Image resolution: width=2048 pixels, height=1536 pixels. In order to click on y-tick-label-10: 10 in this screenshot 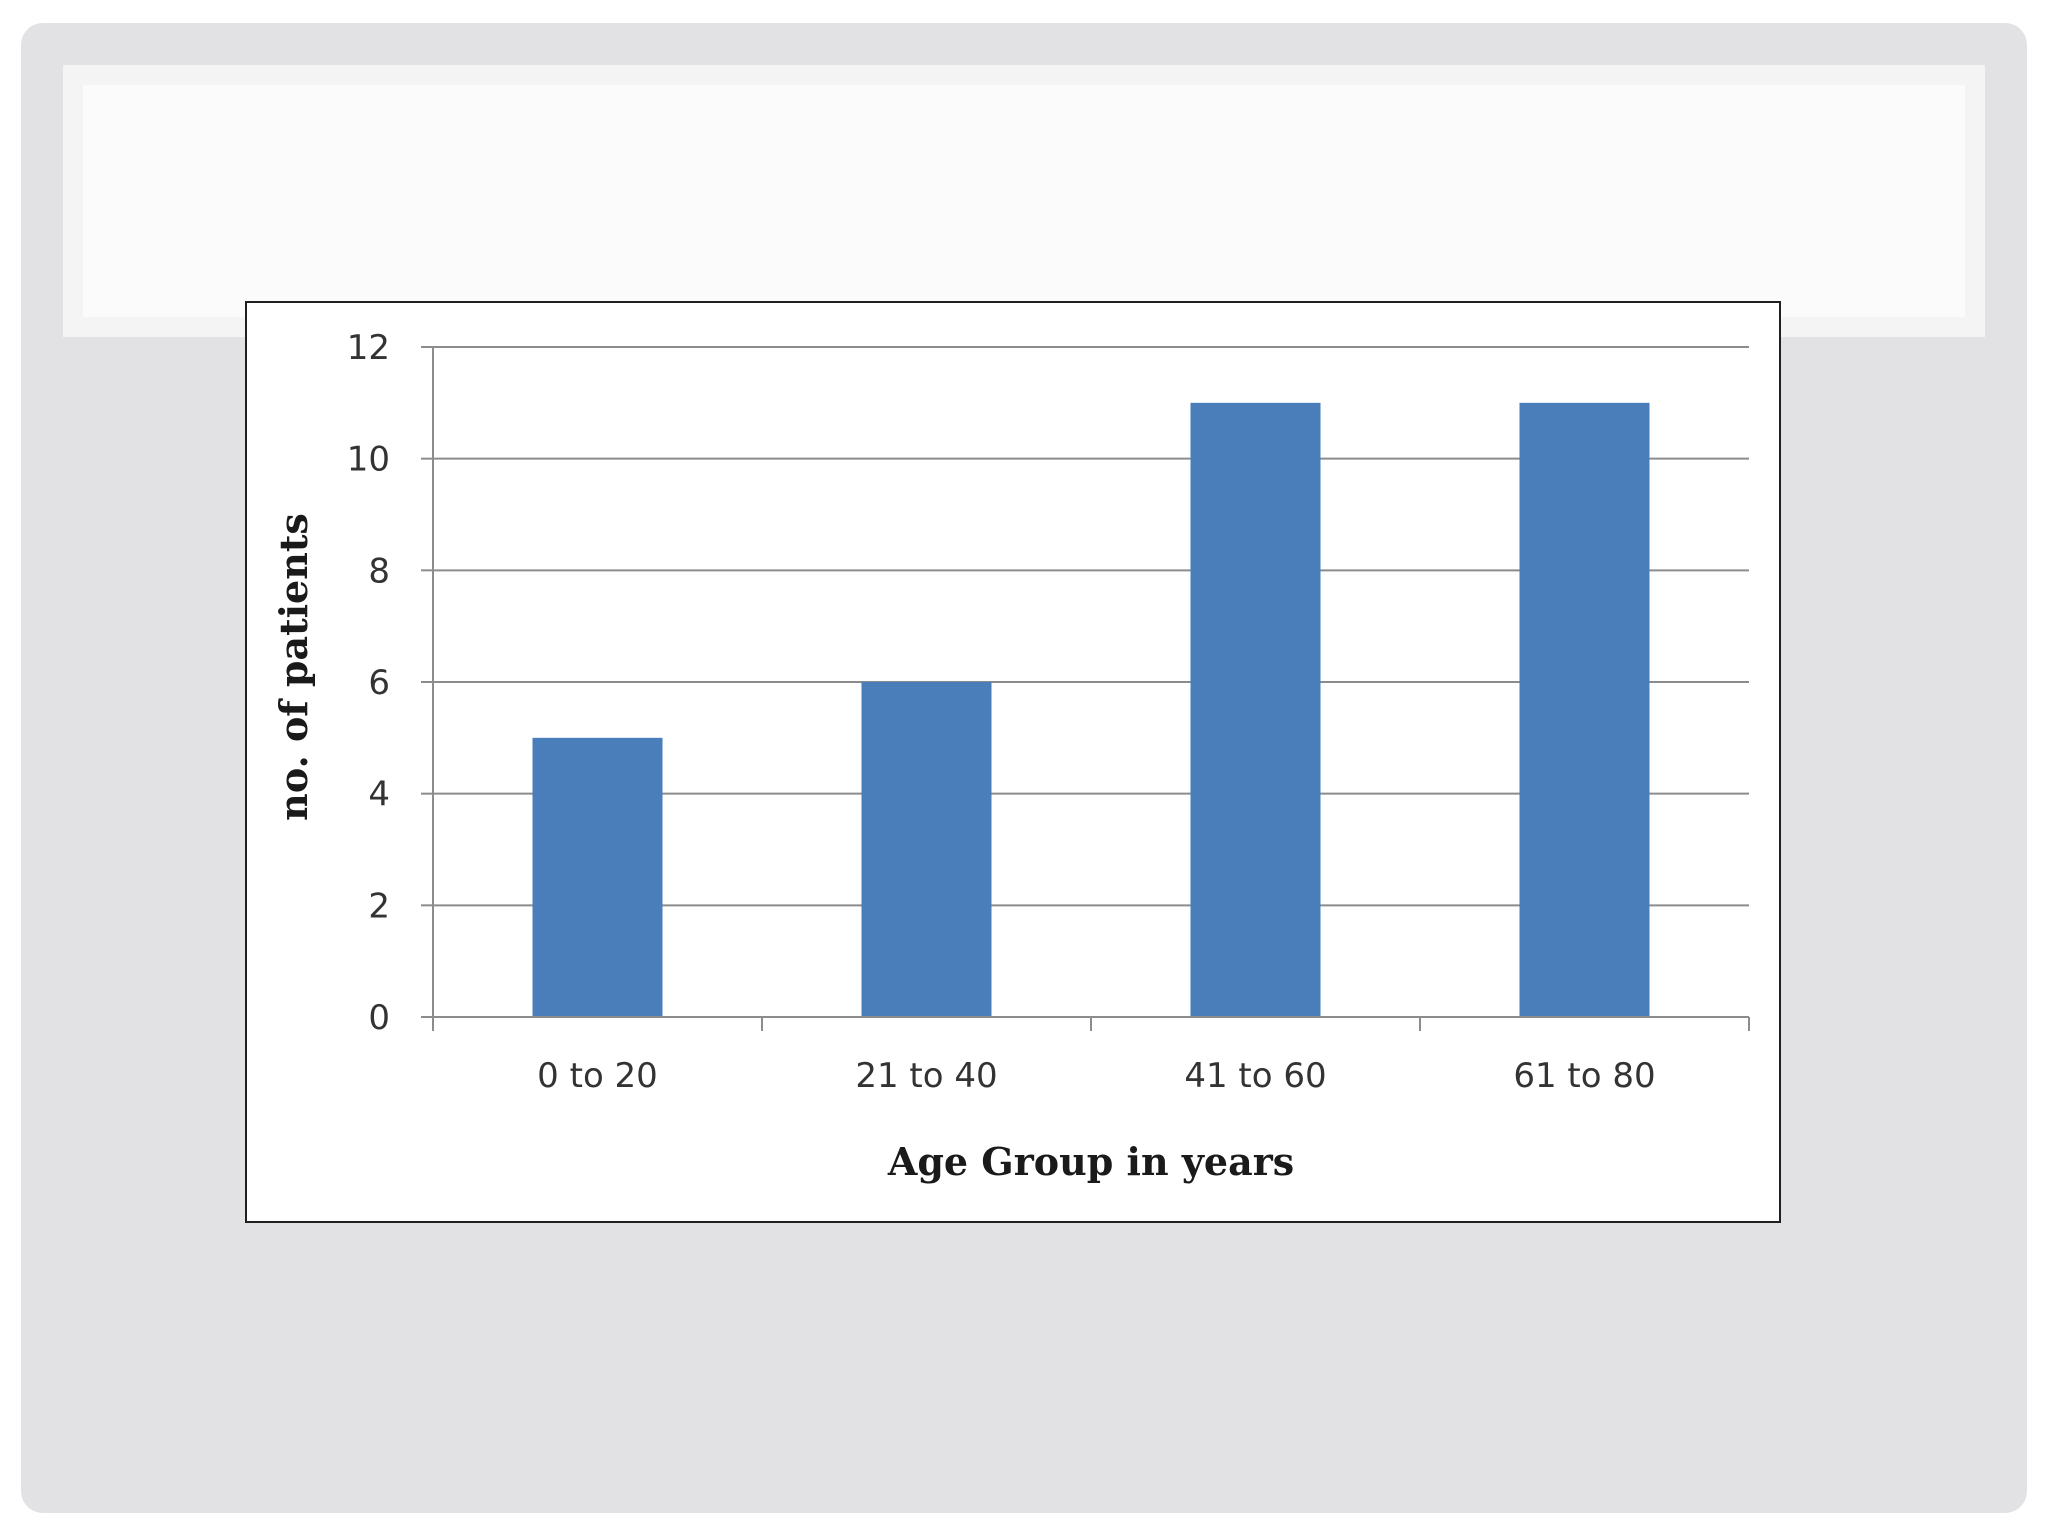, I will do `click(368, 460)`.